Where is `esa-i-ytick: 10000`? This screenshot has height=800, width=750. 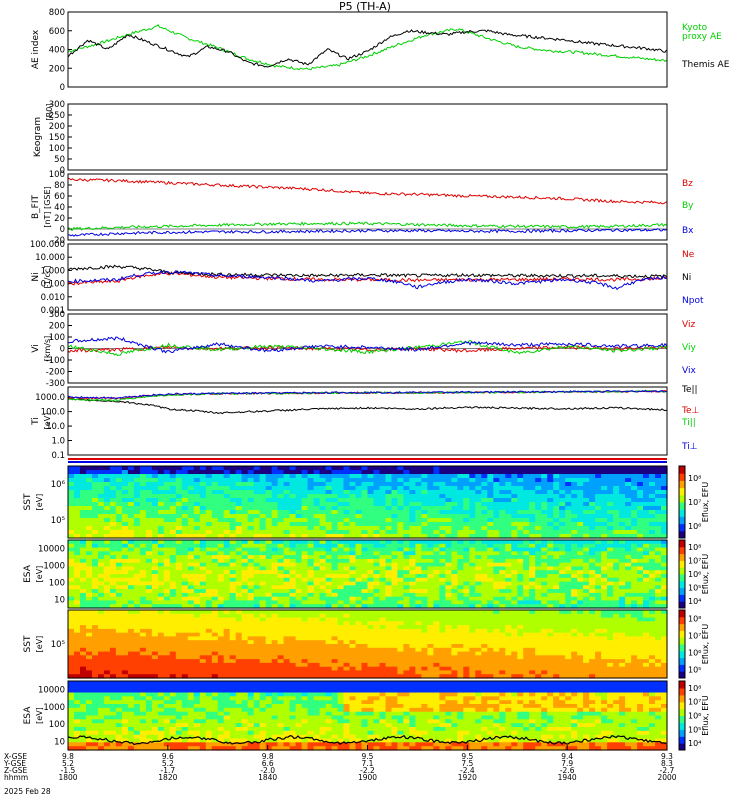
esa-i-ytick: 10000 is located at coordinates (51, 550).